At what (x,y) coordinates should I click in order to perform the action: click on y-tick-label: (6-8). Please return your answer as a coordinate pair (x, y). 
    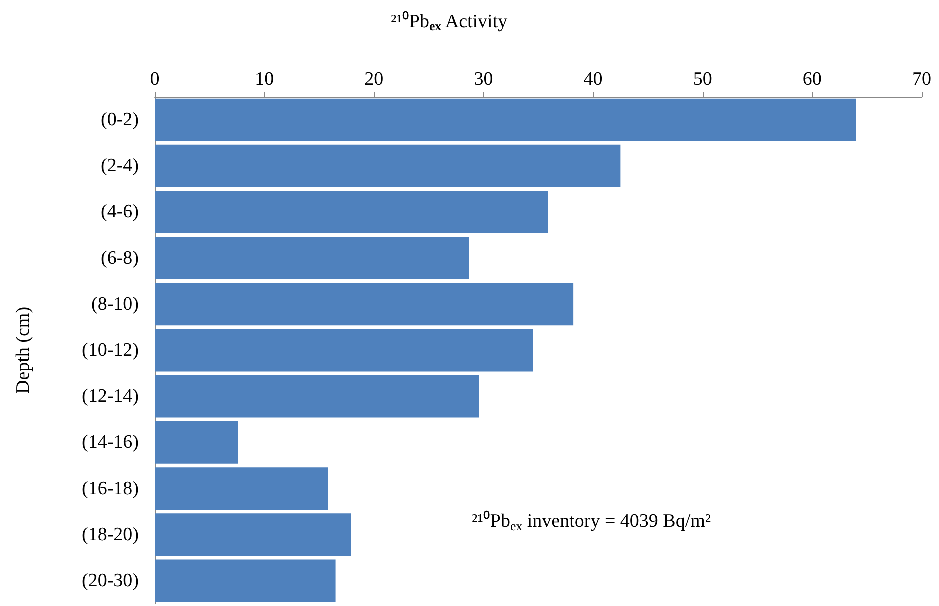
    Looking at the image, I should click on (120, 258).